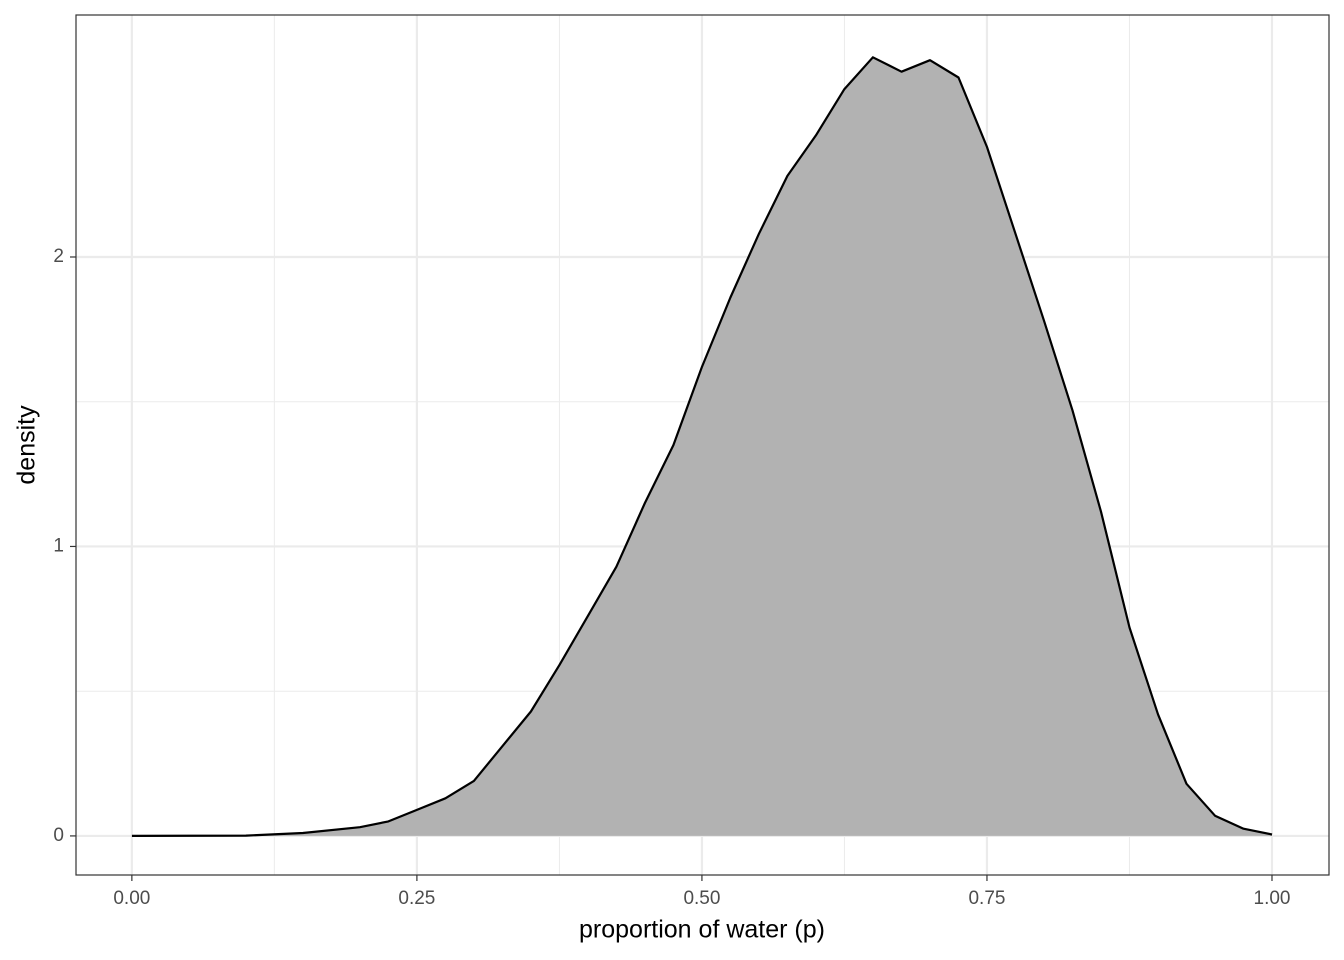  Describe the element at coordinates (58, 545) in the screenshot. I see `y-tick-label: 1` at that location.